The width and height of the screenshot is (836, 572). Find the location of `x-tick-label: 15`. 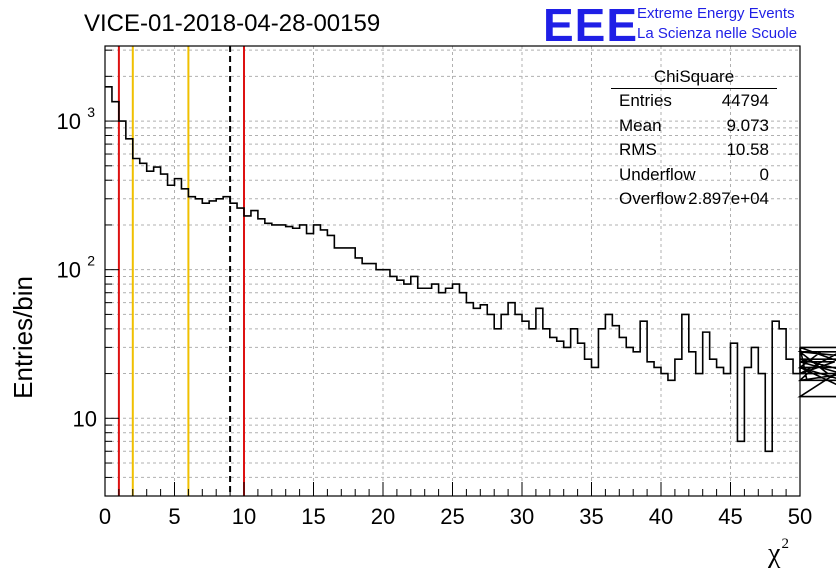

x-tick-label: 15 is located at coordinates (313, 516).